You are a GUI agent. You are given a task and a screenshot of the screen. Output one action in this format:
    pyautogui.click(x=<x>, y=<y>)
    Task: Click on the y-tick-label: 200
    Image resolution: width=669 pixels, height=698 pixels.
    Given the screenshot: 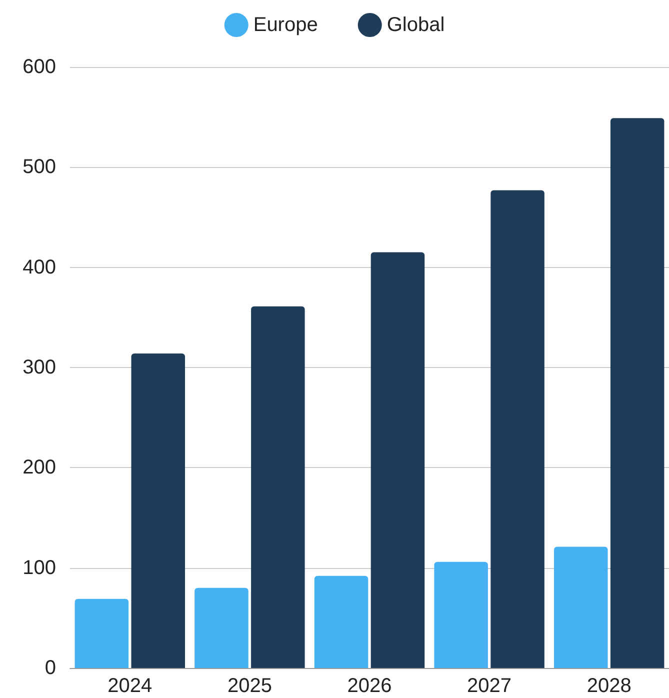 What is the action you would take?
    pyautogui.click(x=39, y=467)
    